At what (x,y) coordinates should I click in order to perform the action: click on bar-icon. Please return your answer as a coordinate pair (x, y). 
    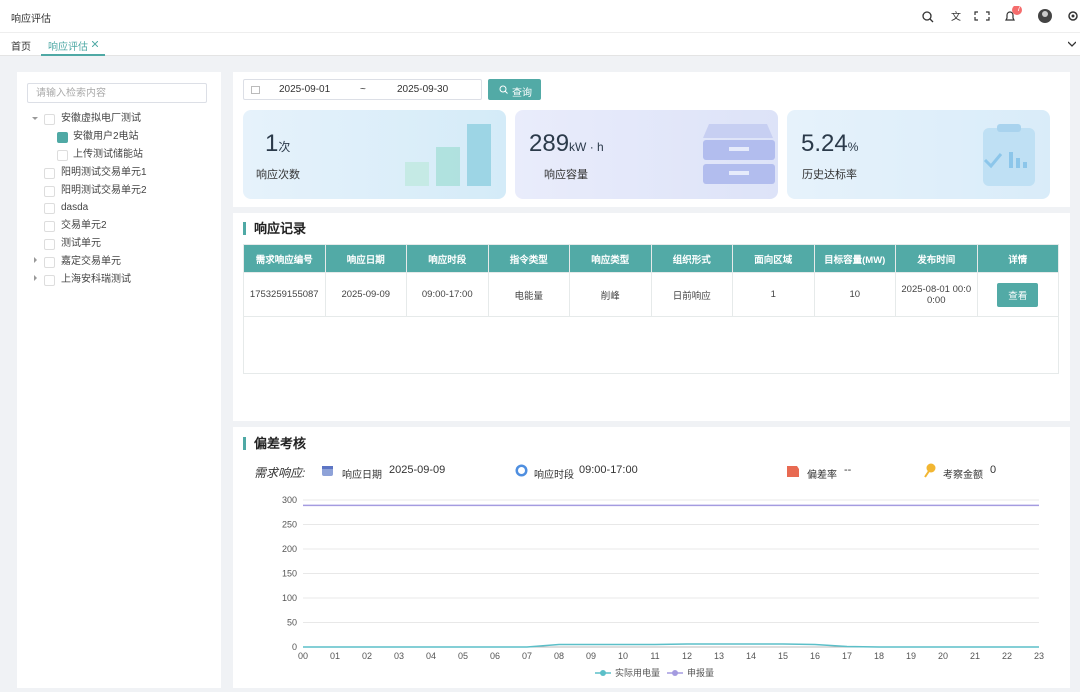
    Looking at the image, I should click on (448, 155).